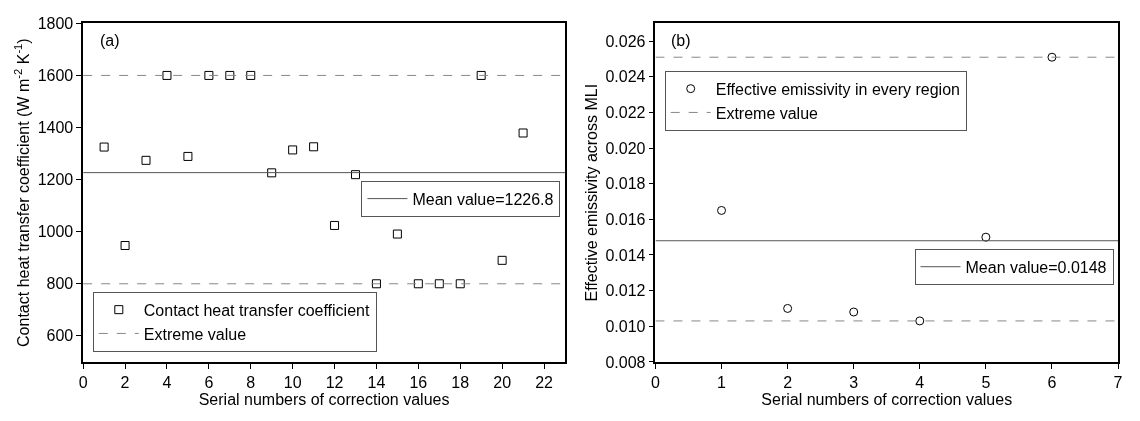  What do you see at coordinates (256, 310) in the screenshot?
I see `legend-label: Contact heat transfer coefficient` at bounding box center [256, 310].